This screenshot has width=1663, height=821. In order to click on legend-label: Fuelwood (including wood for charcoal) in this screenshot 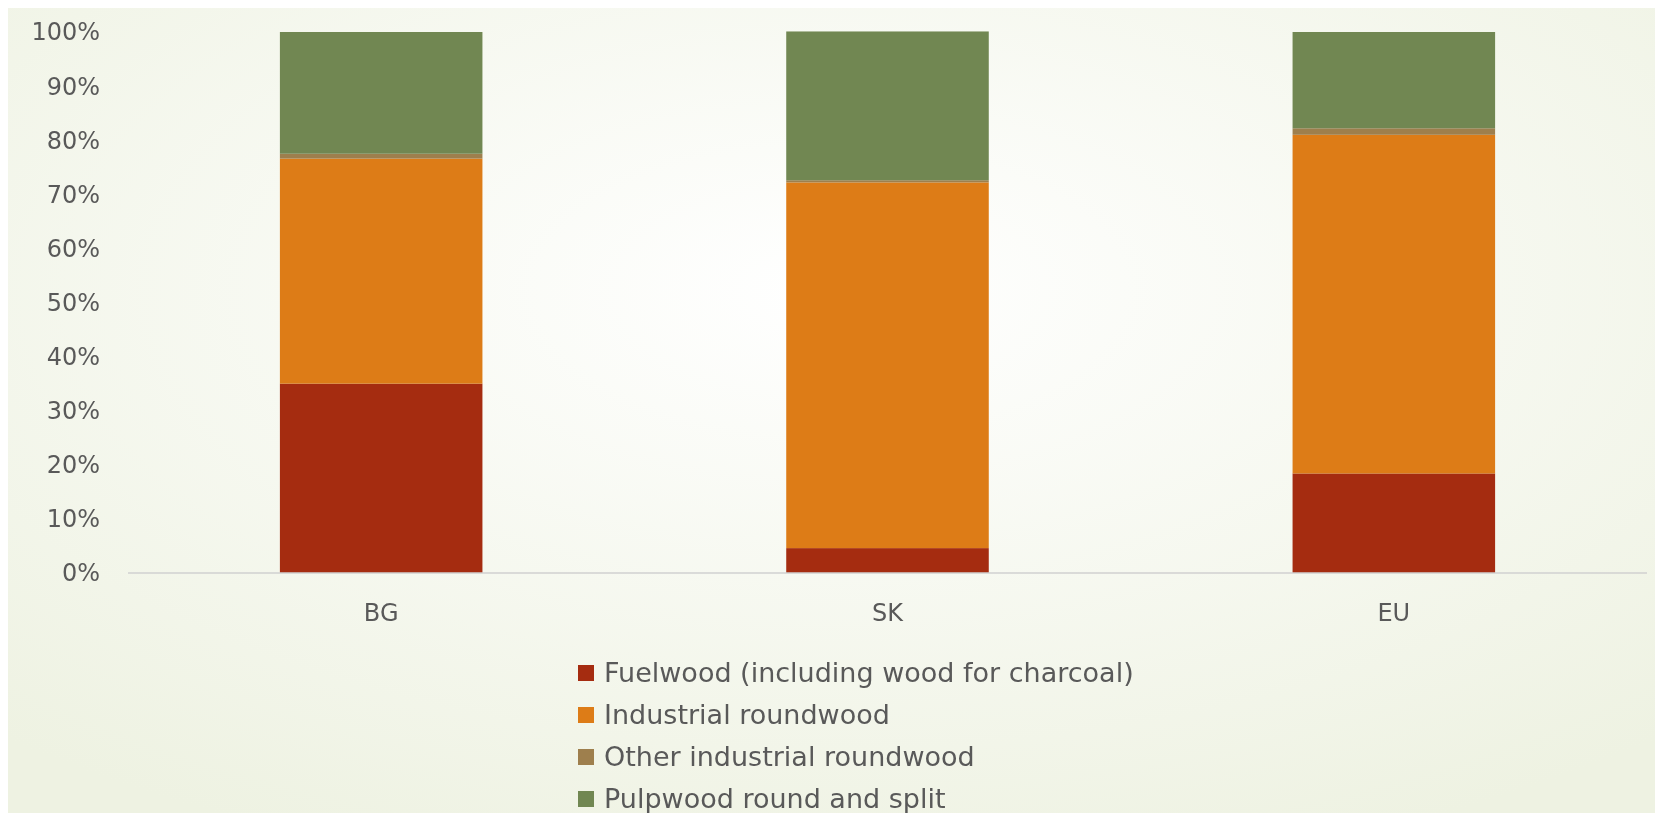, I will do `click(869, 673)`.